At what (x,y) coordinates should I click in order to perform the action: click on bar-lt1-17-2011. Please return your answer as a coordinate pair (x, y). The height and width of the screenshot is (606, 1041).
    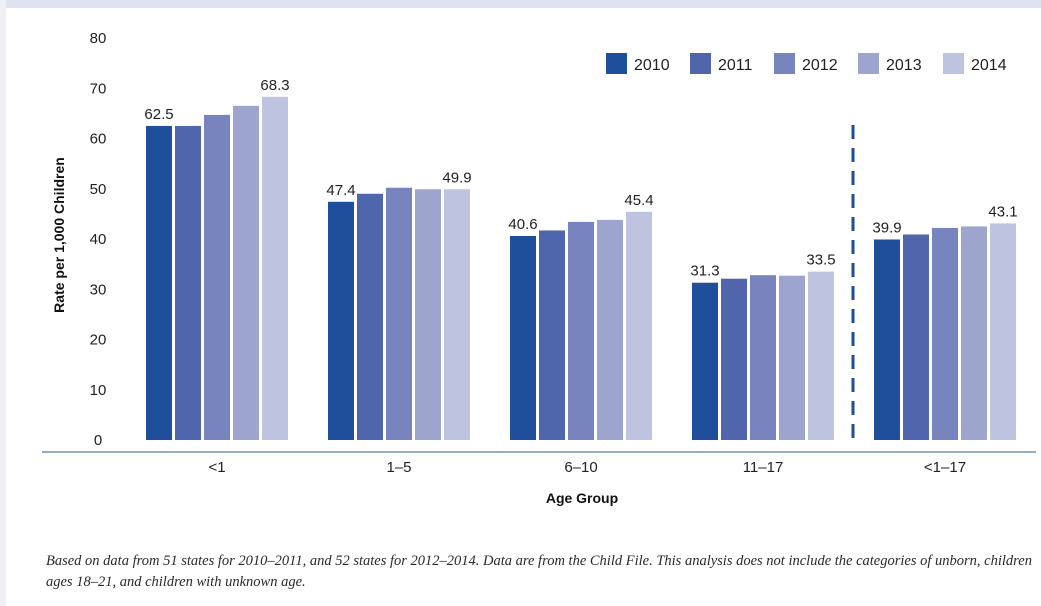
    Looking at the image, I should click on (916, 337).